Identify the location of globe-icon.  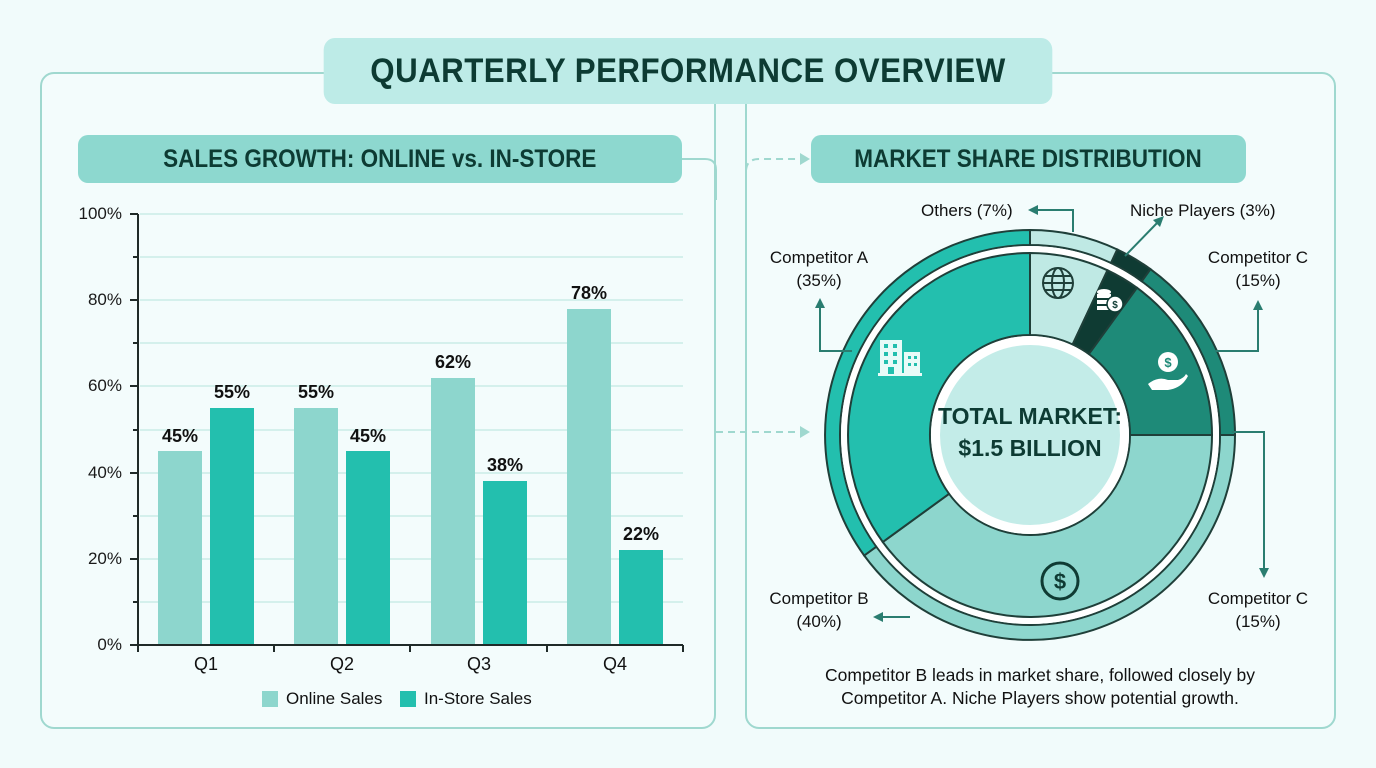
(1058, 283).